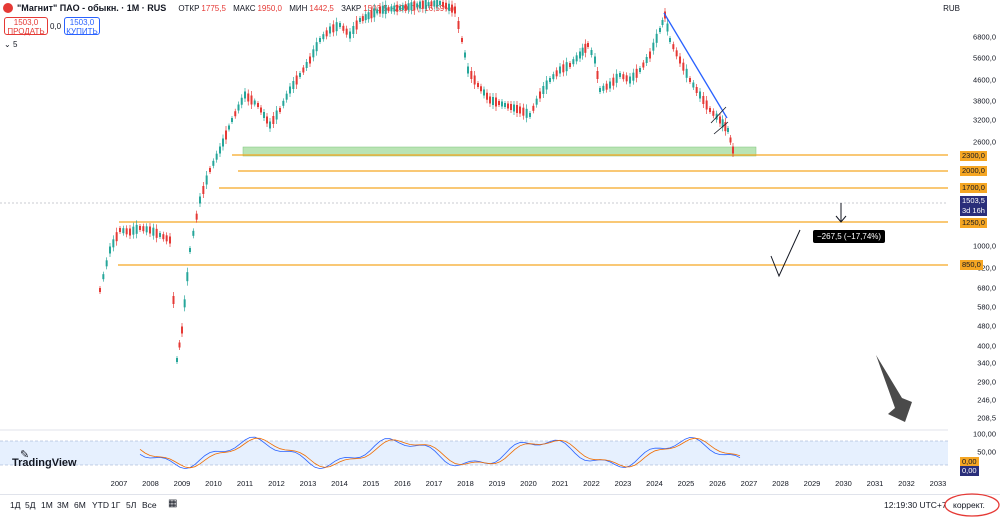 Image resolution: width=1000 pixels, height=519 pixels. What do you see at coordinates (149, 505) in the screenshot?
I see `timeframe-button: Все` at bounding box center [149, 505].